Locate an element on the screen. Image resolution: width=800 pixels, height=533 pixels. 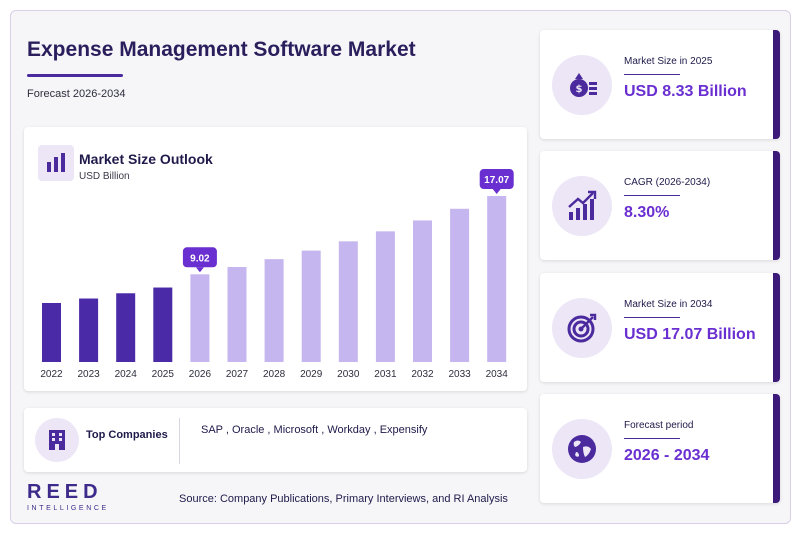
bar-2023 is located at coordinates (89, 330).